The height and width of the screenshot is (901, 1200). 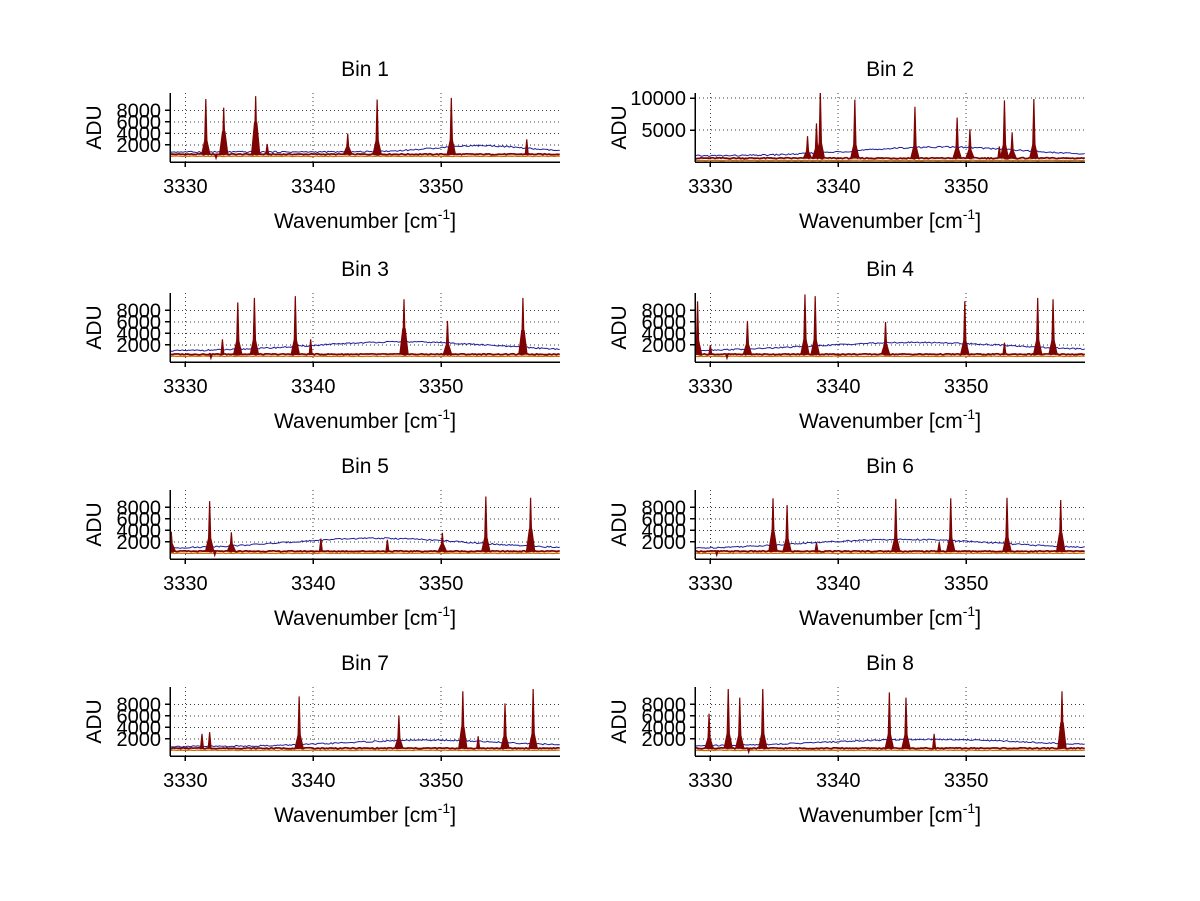 I want to click on x-axis-label-main: Wavenumber [cm, so click(x=356, y=421).